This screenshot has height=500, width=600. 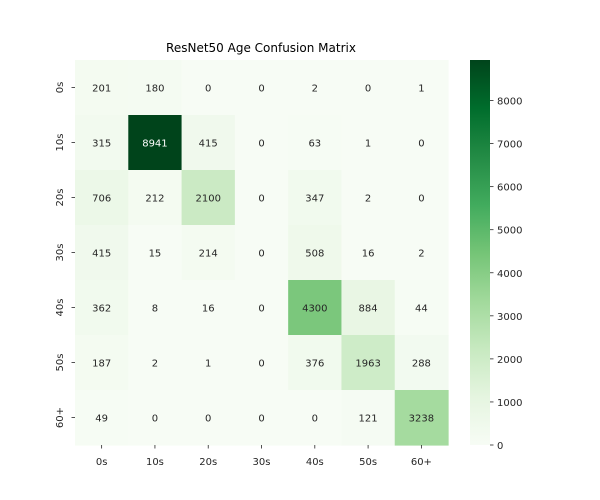 I want to click on y-tick-label: 30s, so click(x=60, y=253).